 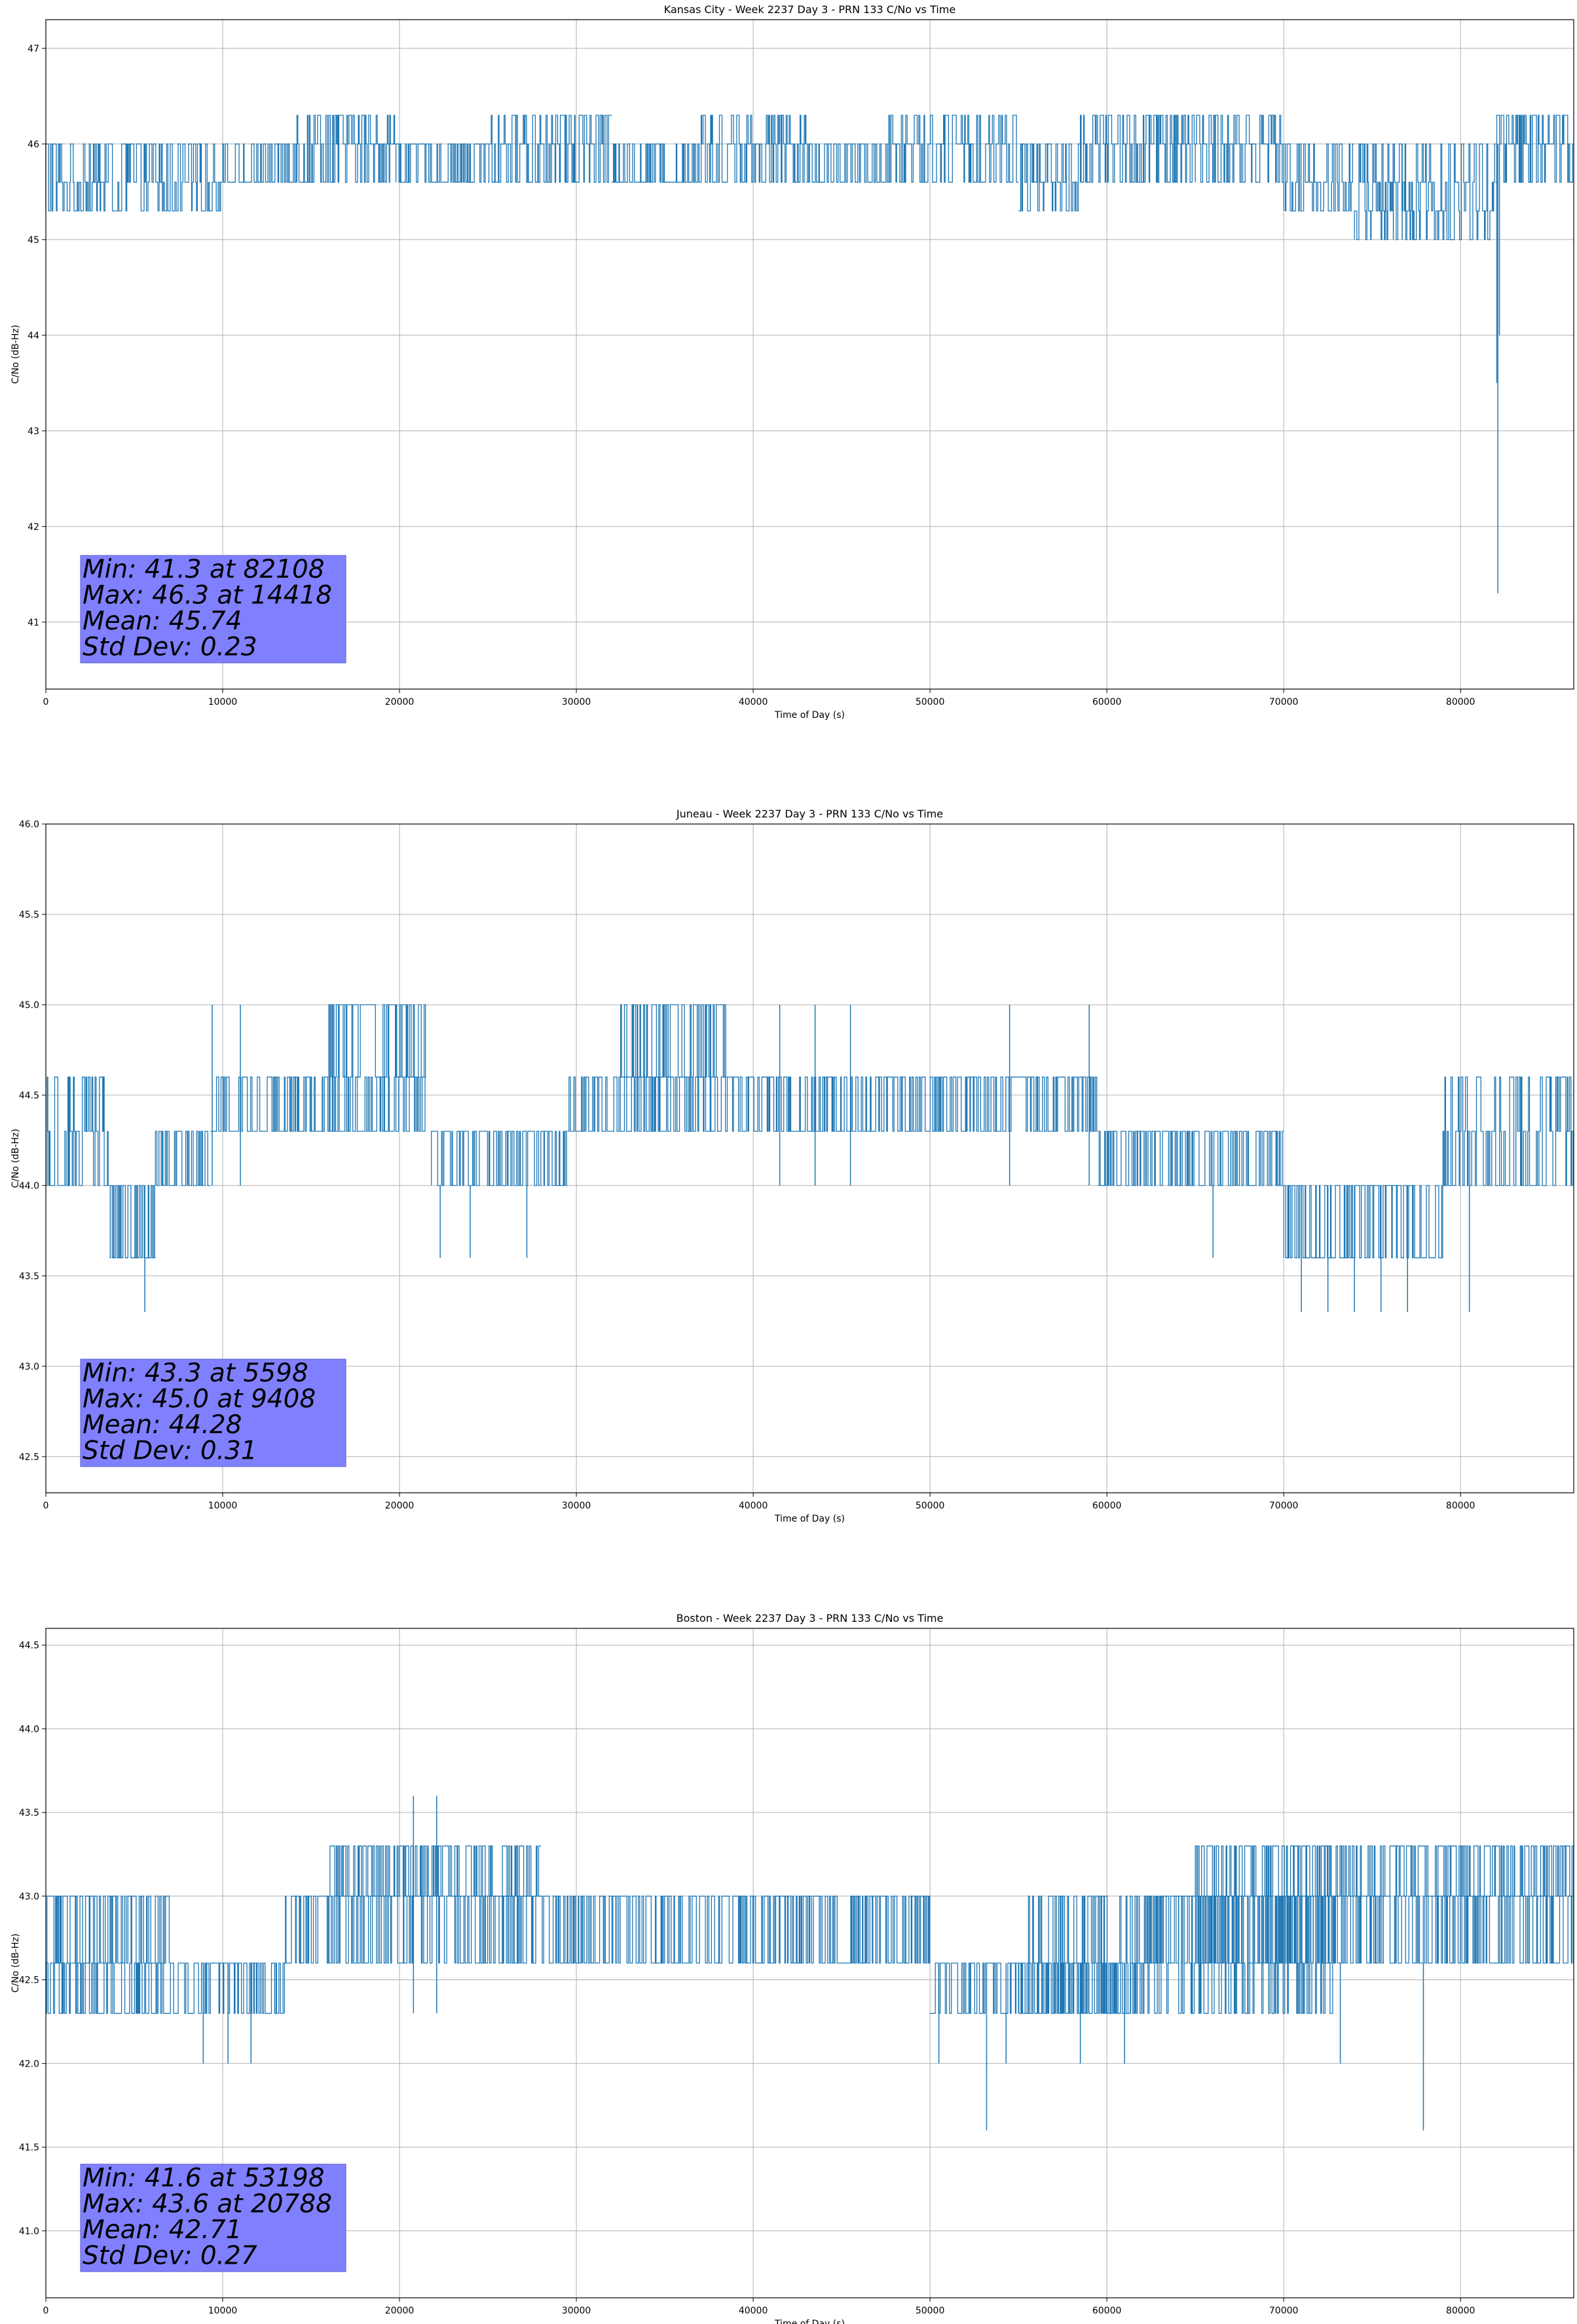 What do you see at coordinates (29, 2231) in the screenshot?
I see `y-tick-label: 41.0` at bounding box center [29, 2231].